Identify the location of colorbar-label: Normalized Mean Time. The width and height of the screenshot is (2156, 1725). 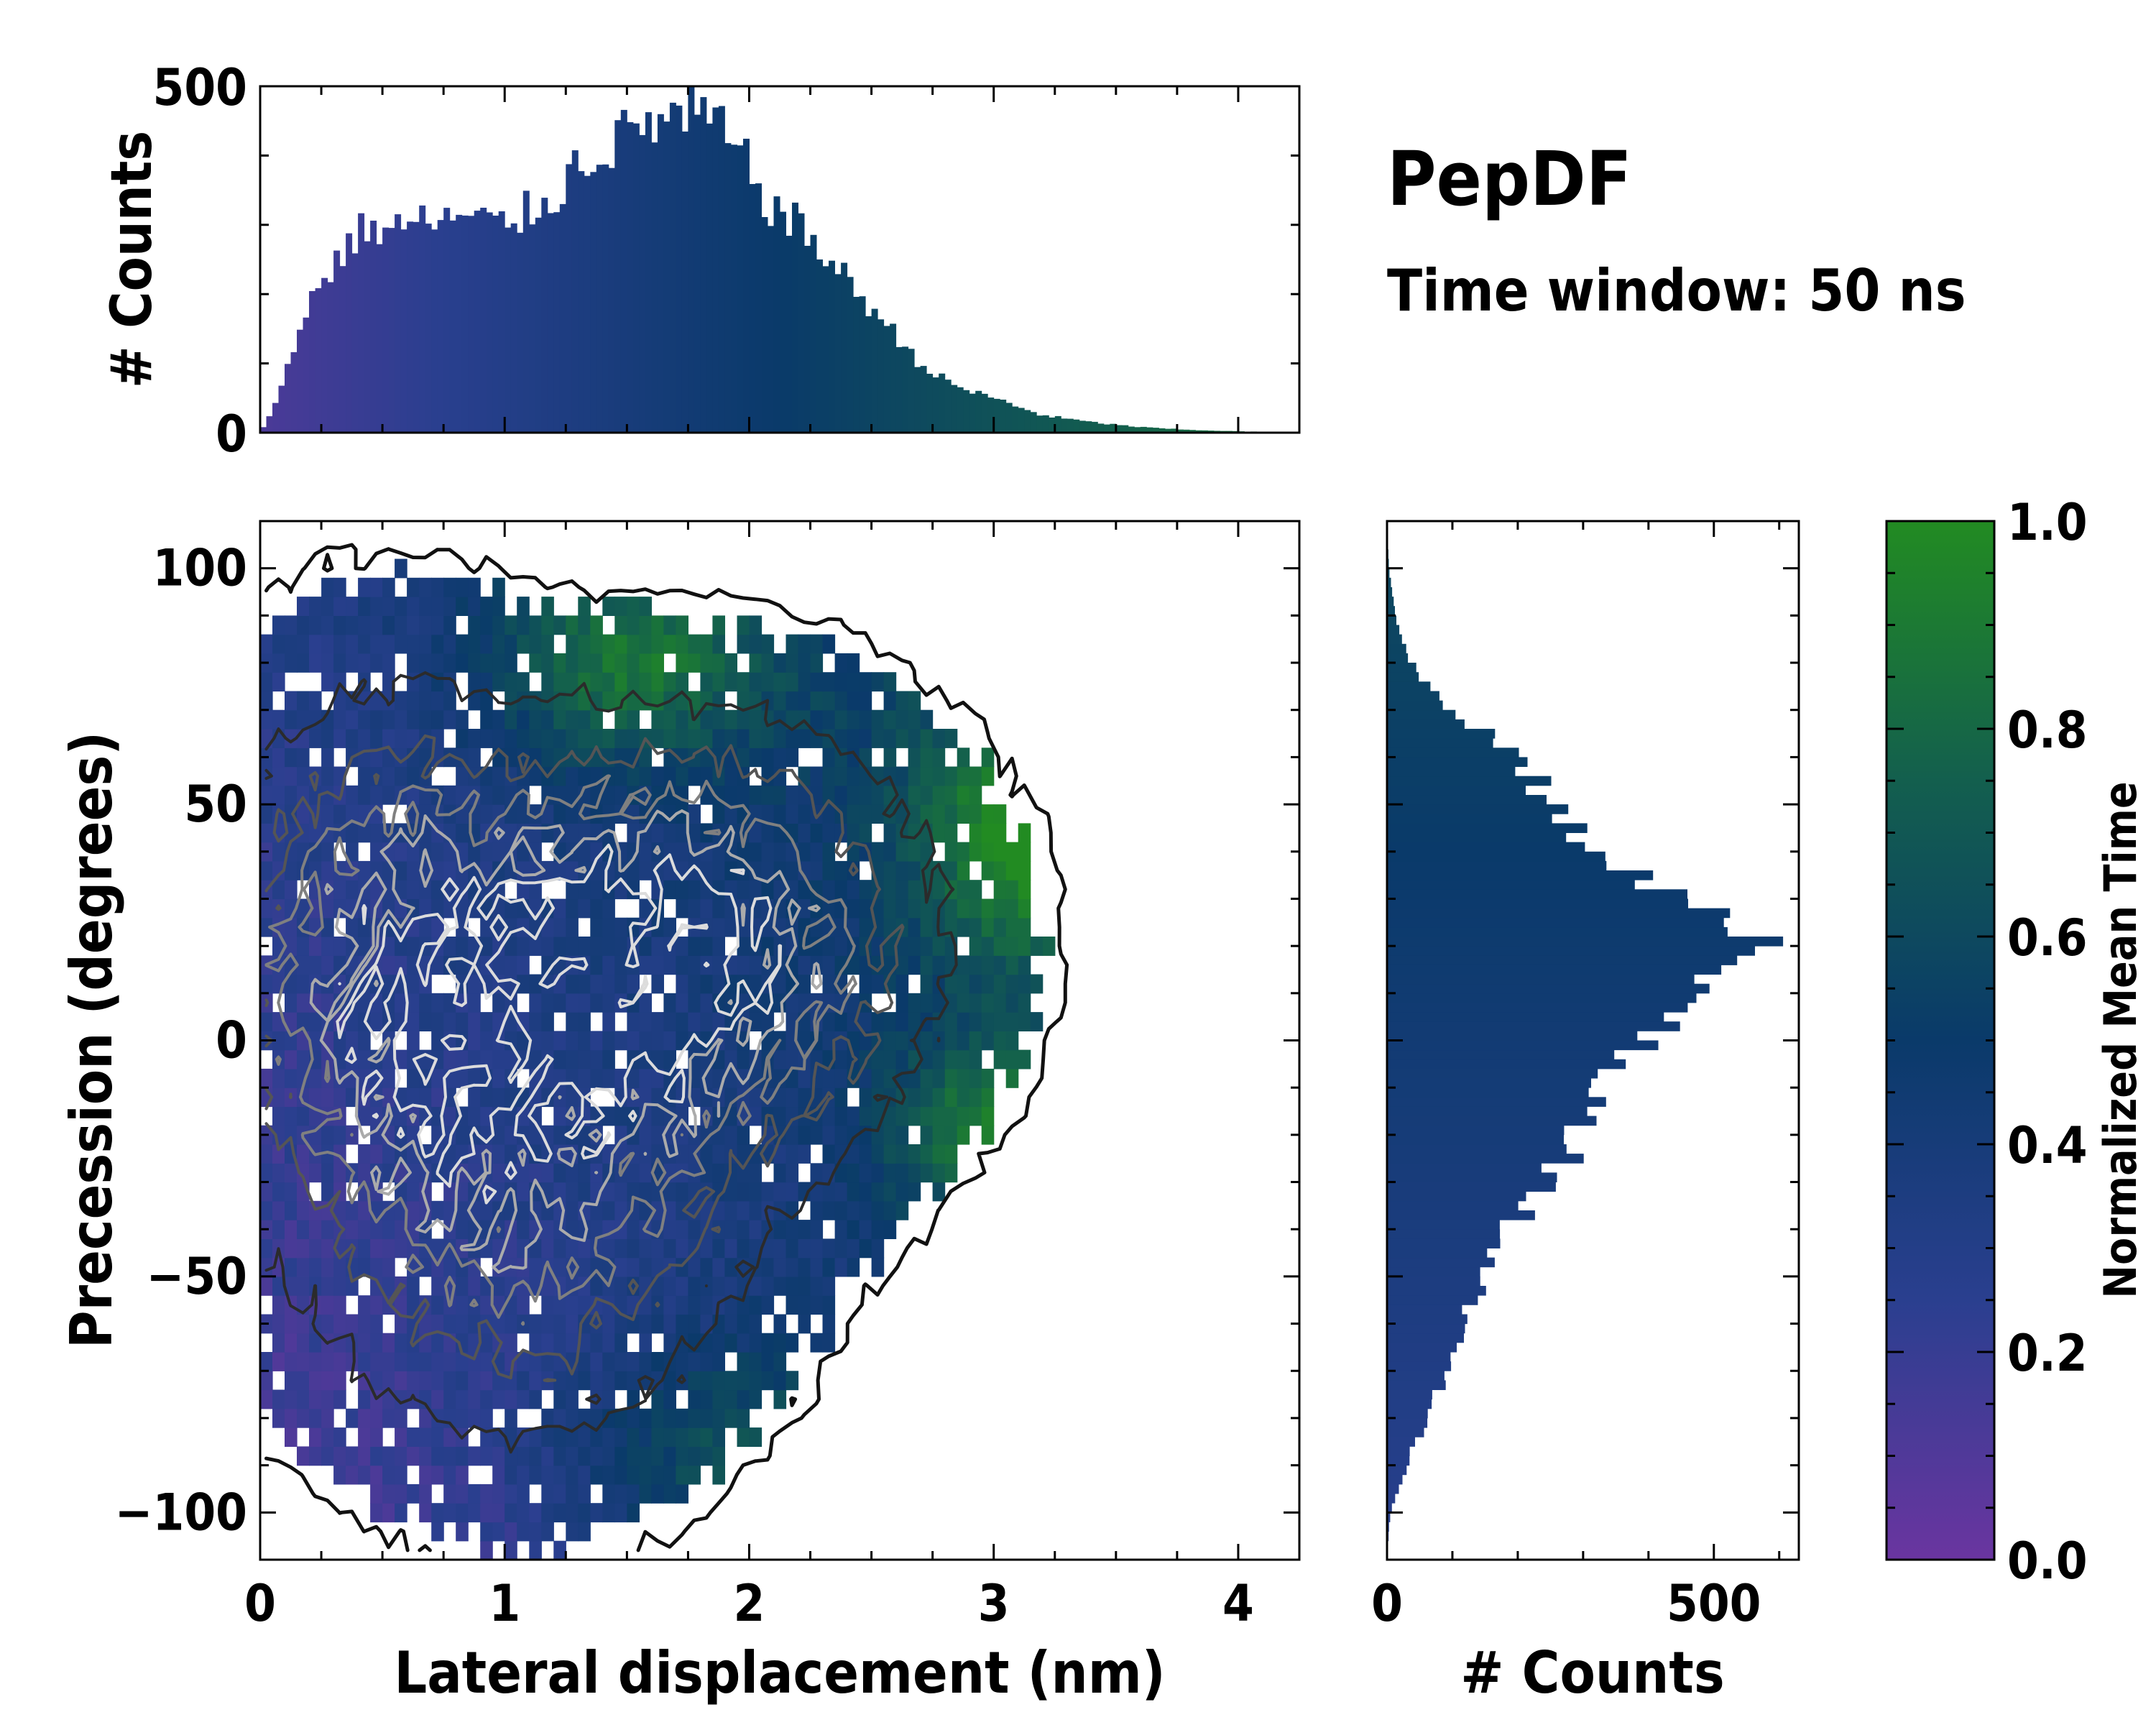
(2120, 1039).